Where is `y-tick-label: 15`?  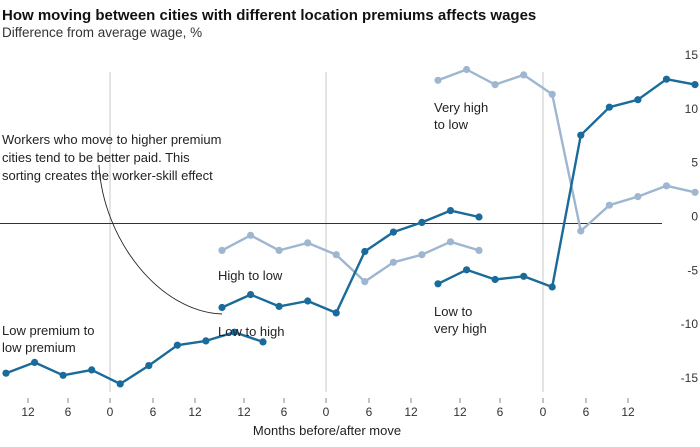
y-tick-label: 15 is located at coordinates (692, 55).